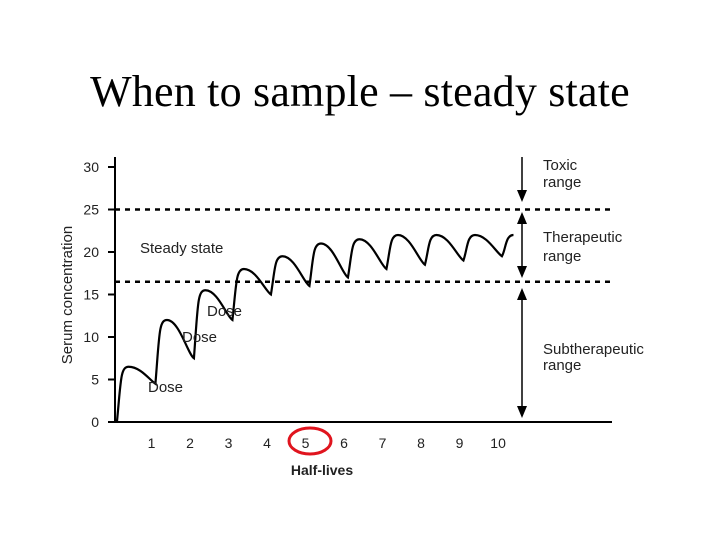  I want to click on highlight-circle, so click(310, 441).